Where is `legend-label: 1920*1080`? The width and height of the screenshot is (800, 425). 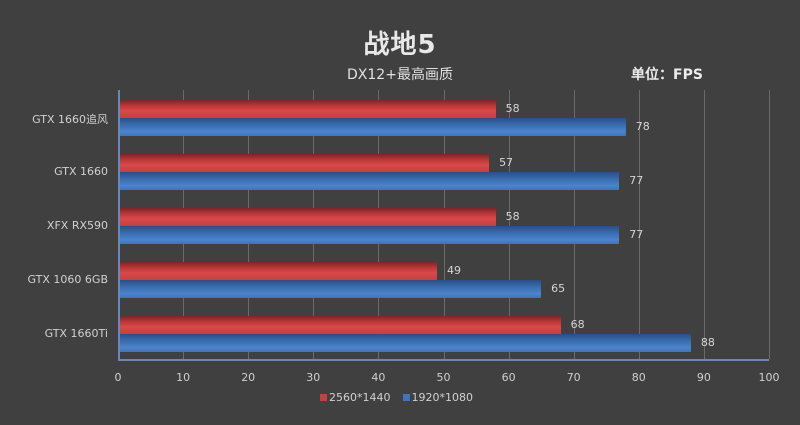
legend-label: 1920*1080 is located at coordinates (442, 397).